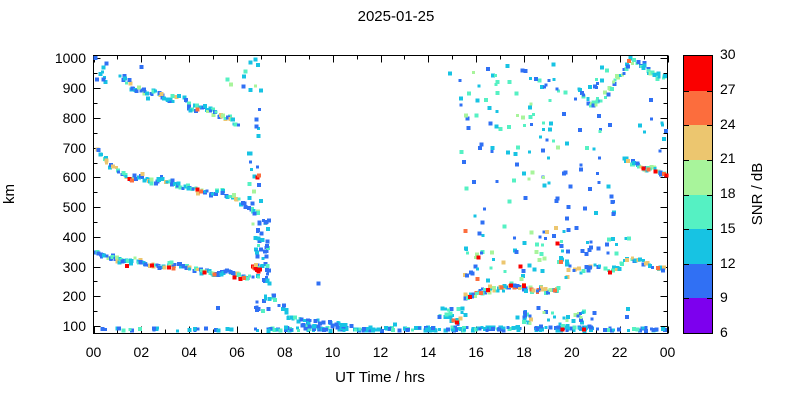 The width and height of the screenshot is (800, 400). What do you see at coordinates (93, 352) in the screenshot?
I see `x-tick-label: 00` at bounding box center [93, 352].